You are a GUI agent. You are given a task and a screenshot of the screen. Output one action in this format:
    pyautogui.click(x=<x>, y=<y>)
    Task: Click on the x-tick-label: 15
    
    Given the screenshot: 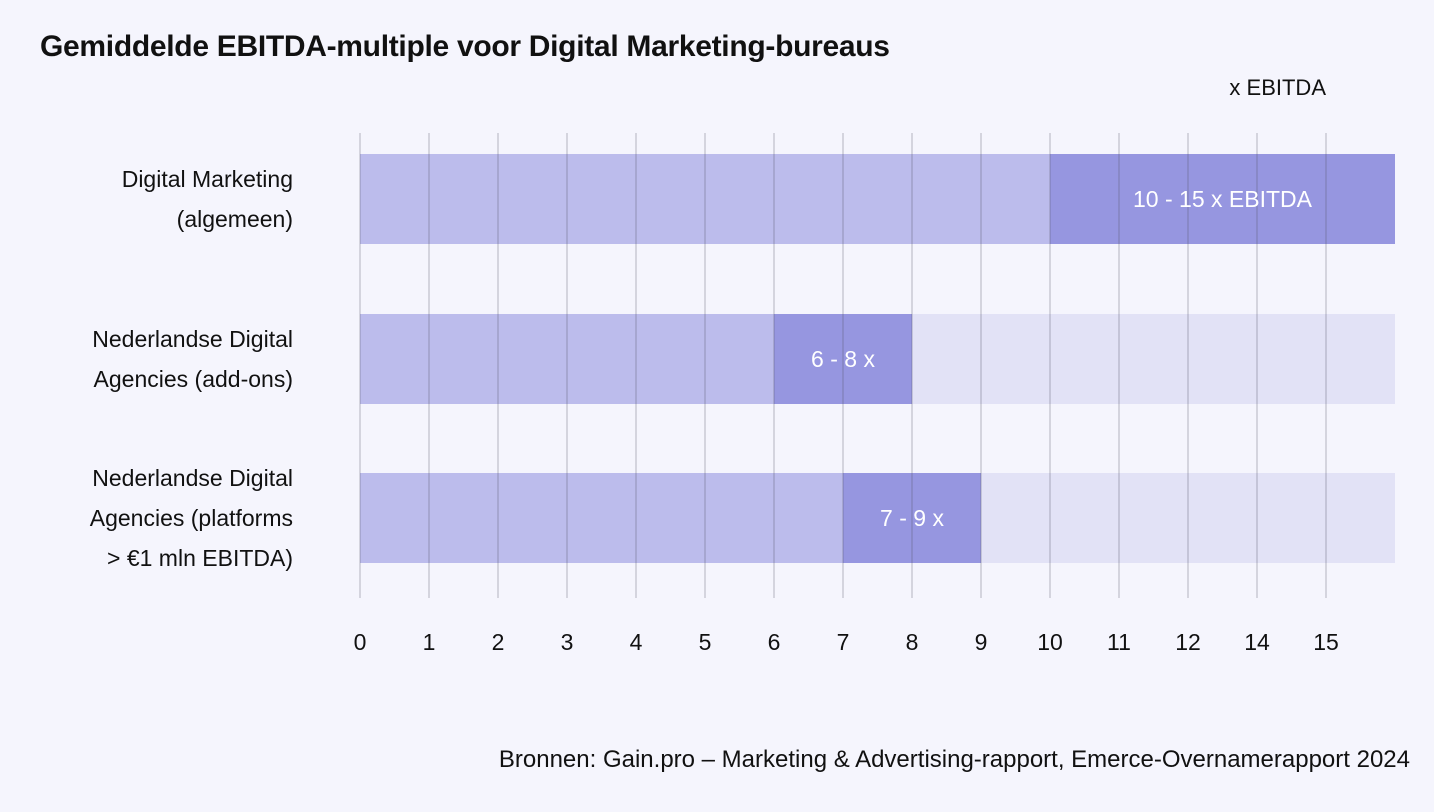 What is the action you would take?
    pyautogui.click(x=1326, y=642)
    